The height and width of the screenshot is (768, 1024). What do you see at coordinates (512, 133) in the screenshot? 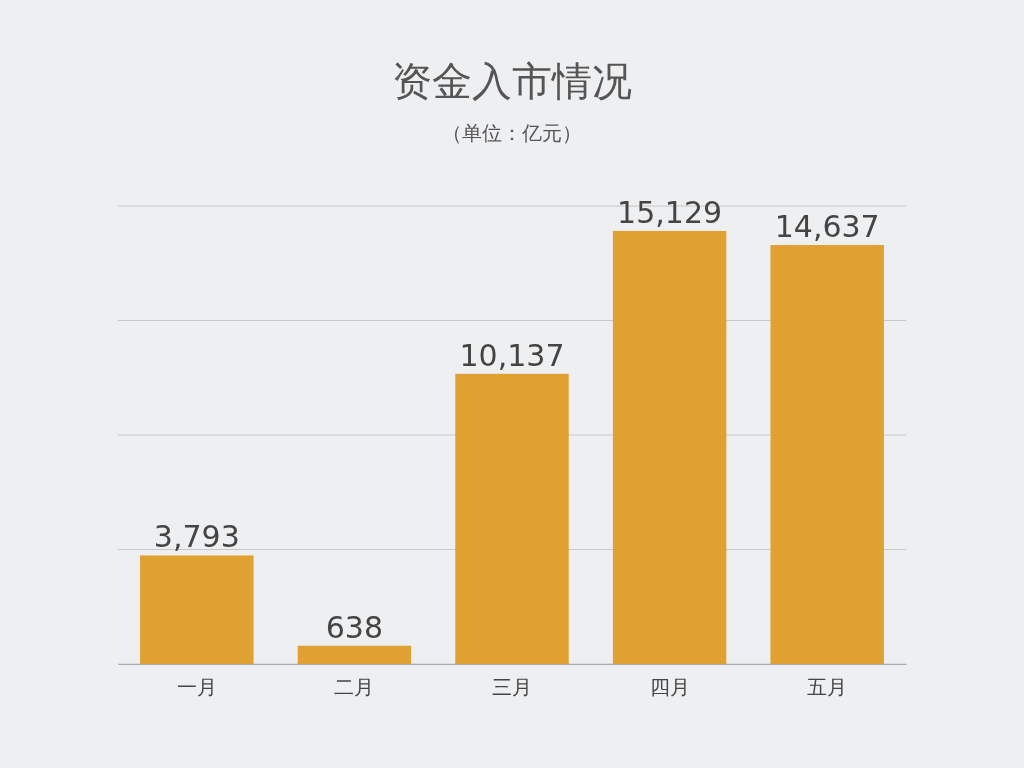
I see `chart-subtitle: （单位：亿元）` at bounding box center [512, 133].